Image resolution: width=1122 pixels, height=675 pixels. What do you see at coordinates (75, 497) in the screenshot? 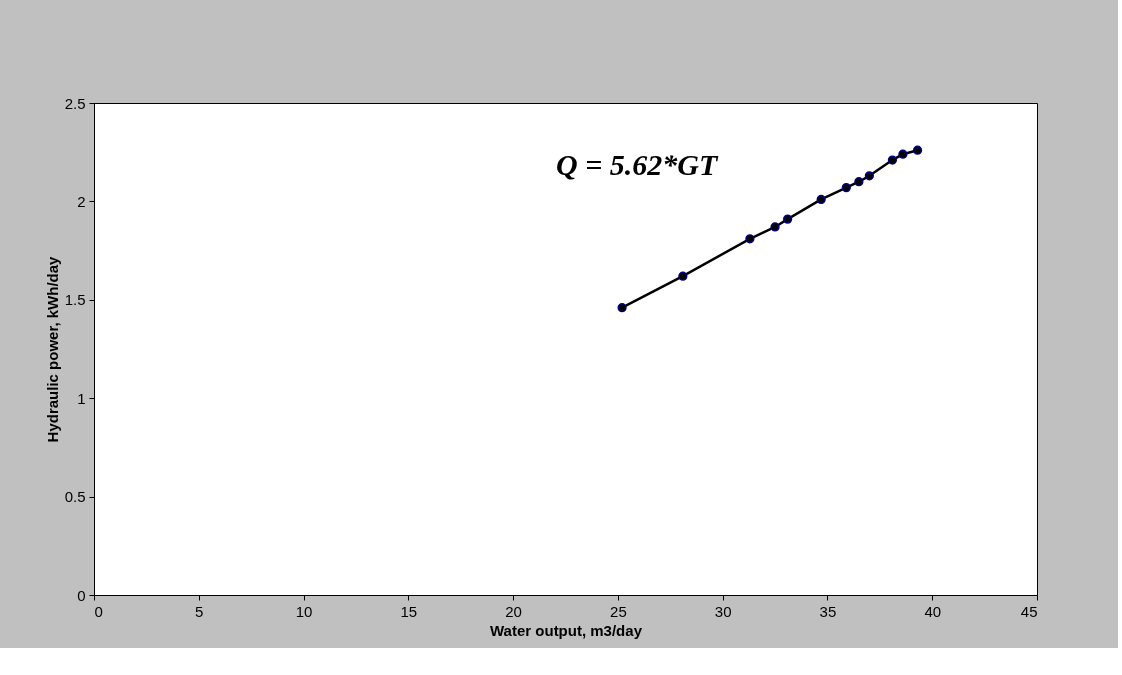
I see `y-tick-label: 0.5` at bounding box center [75, 497].